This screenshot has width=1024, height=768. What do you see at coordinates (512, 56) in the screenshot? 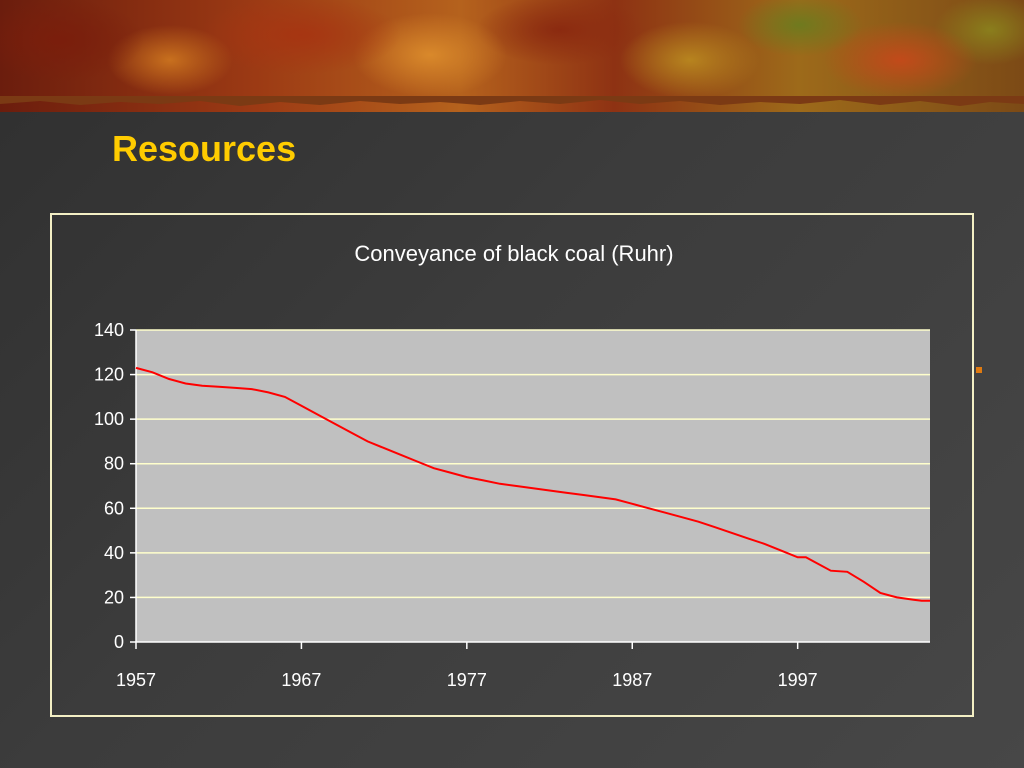
I see `decorative-banner` at bounding box center [512, 56].